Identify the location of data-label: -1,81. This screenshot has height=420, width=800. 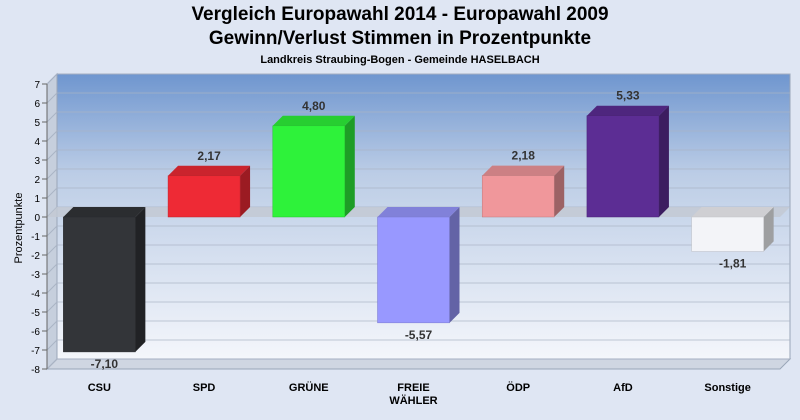
(733, 263).